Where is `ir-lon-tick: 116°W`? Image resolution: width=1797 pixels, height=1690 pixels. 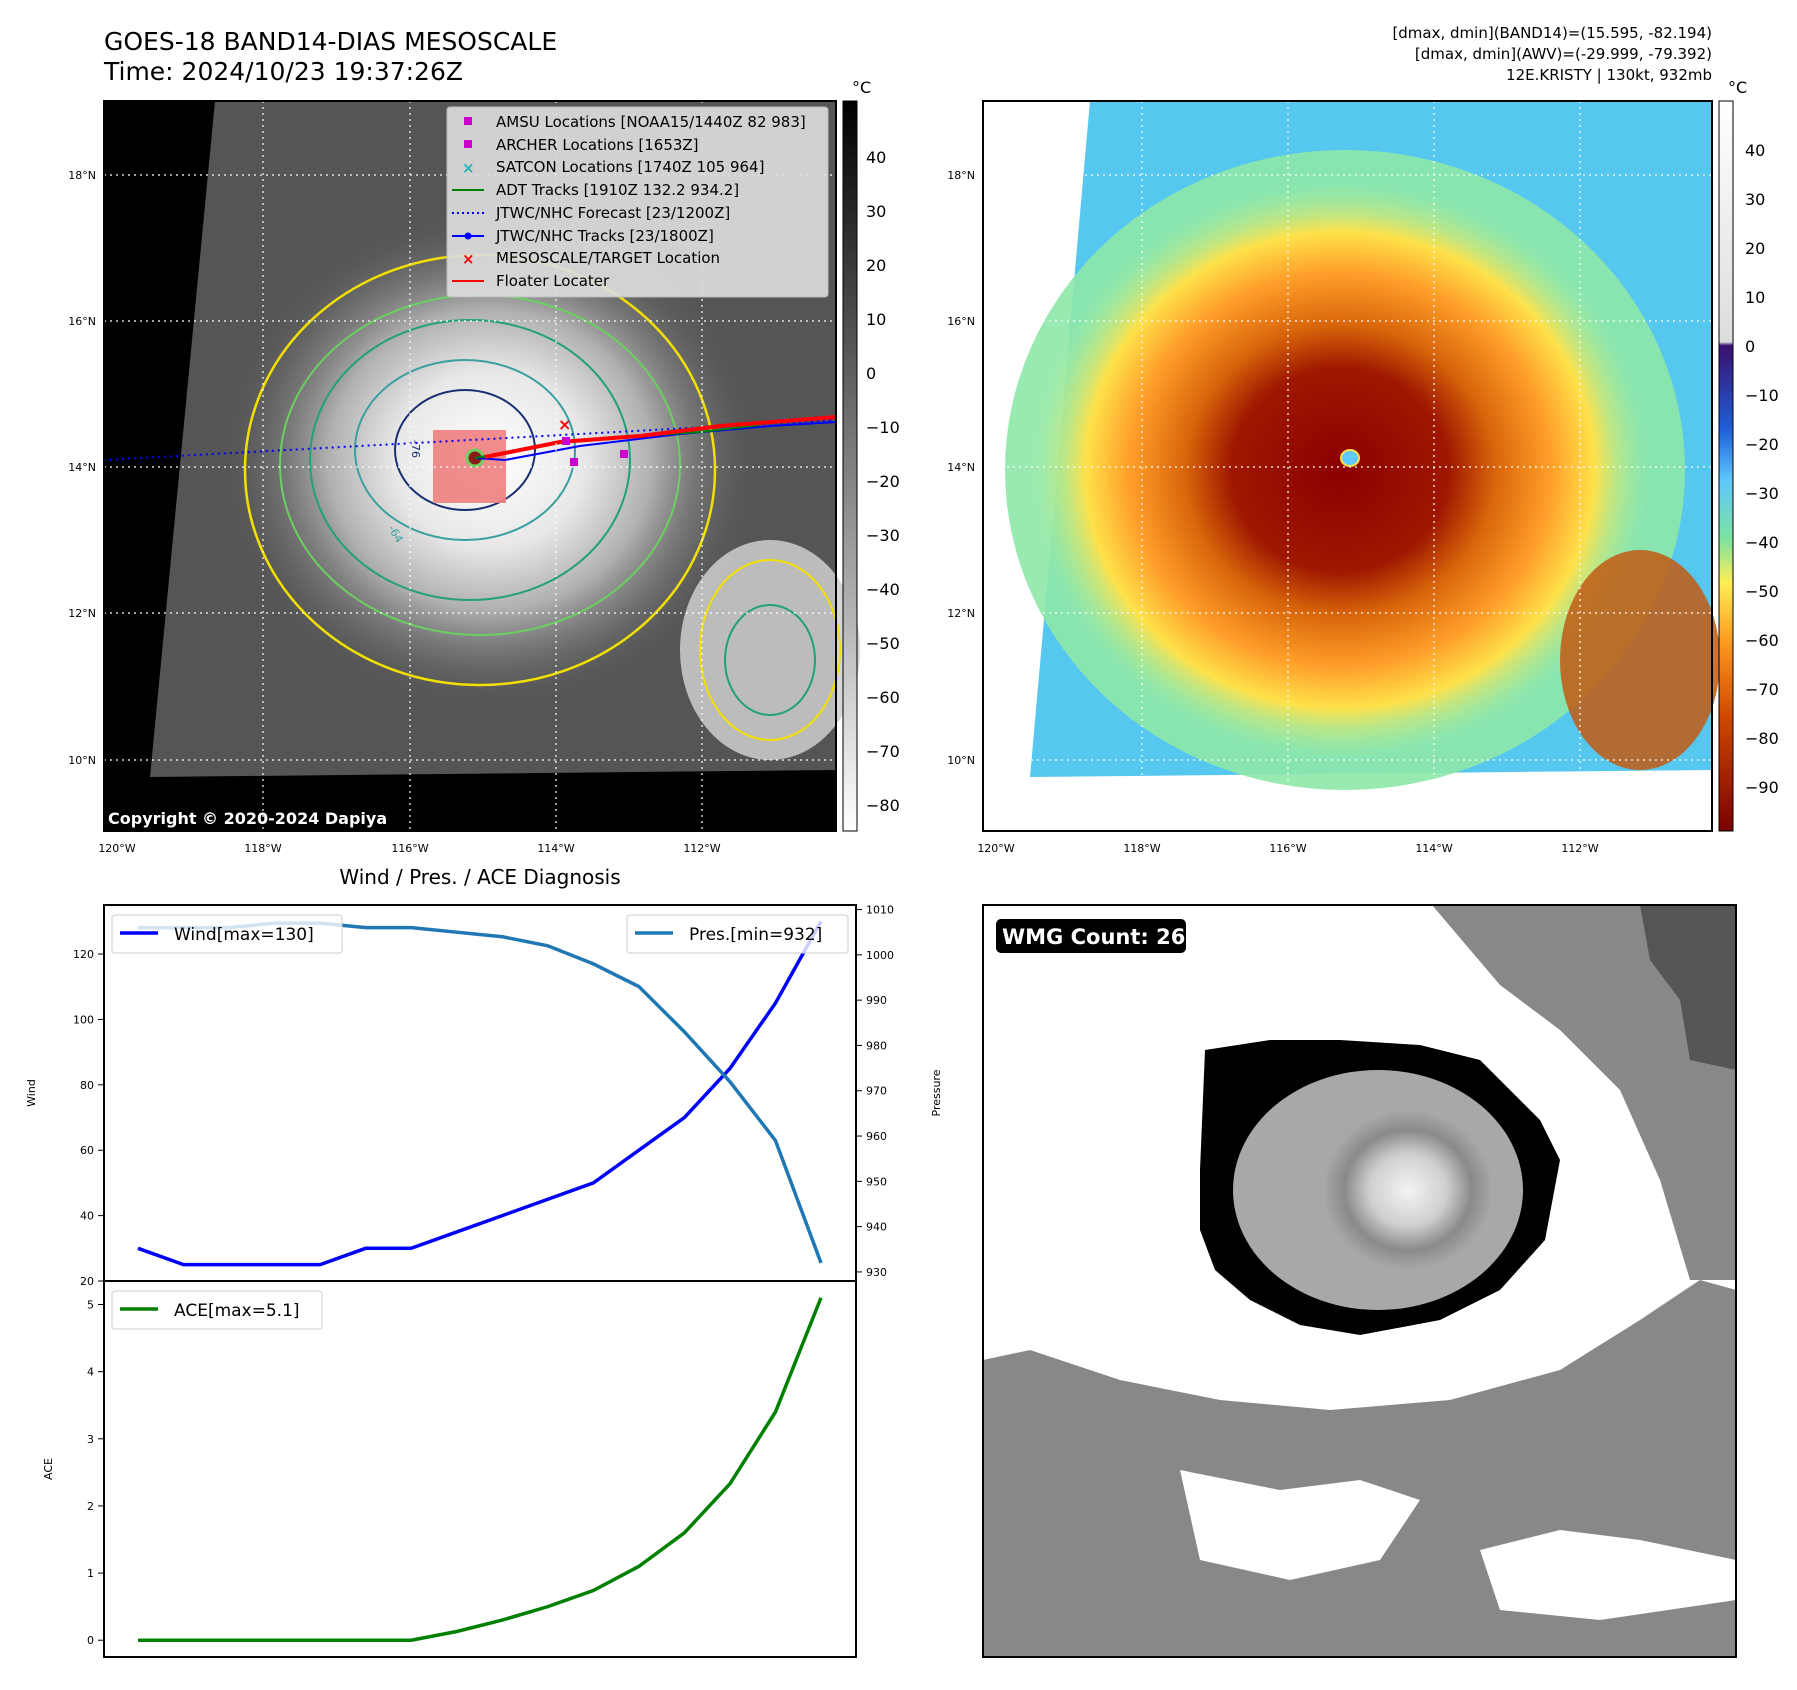
ir-lon-tick: 116°W is located at coordinates (409, 848).